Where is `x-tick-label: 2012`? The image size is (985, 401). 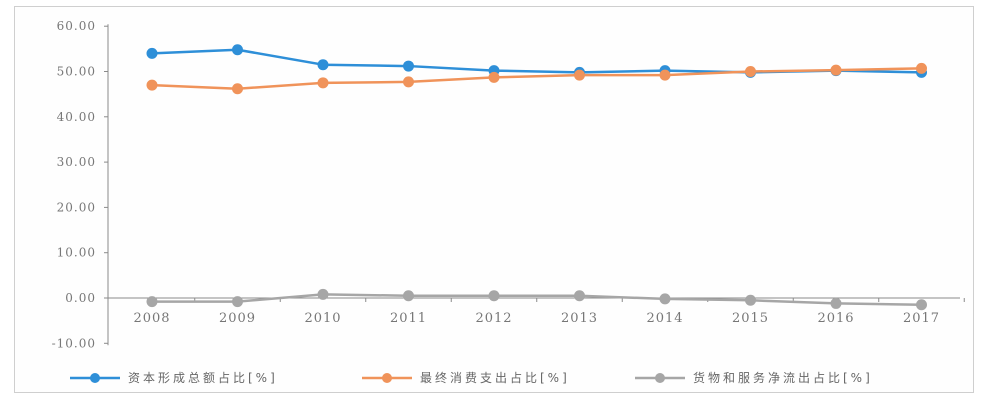 x-tick-label: 2012 is located at coordinates (493, 318).